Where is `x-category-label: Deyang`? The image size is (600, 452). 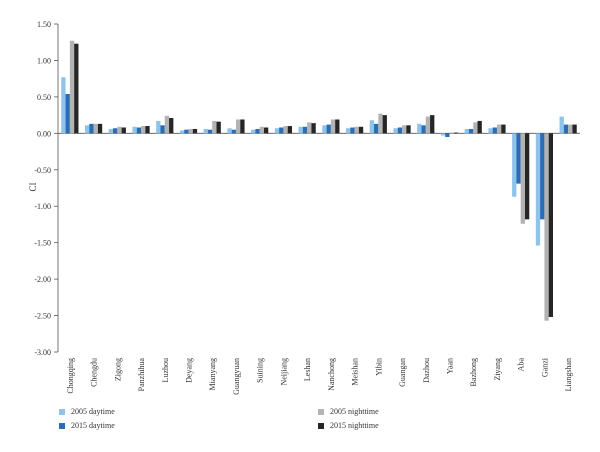 x-category-label: Deyang is located at coordinates (189, 370).